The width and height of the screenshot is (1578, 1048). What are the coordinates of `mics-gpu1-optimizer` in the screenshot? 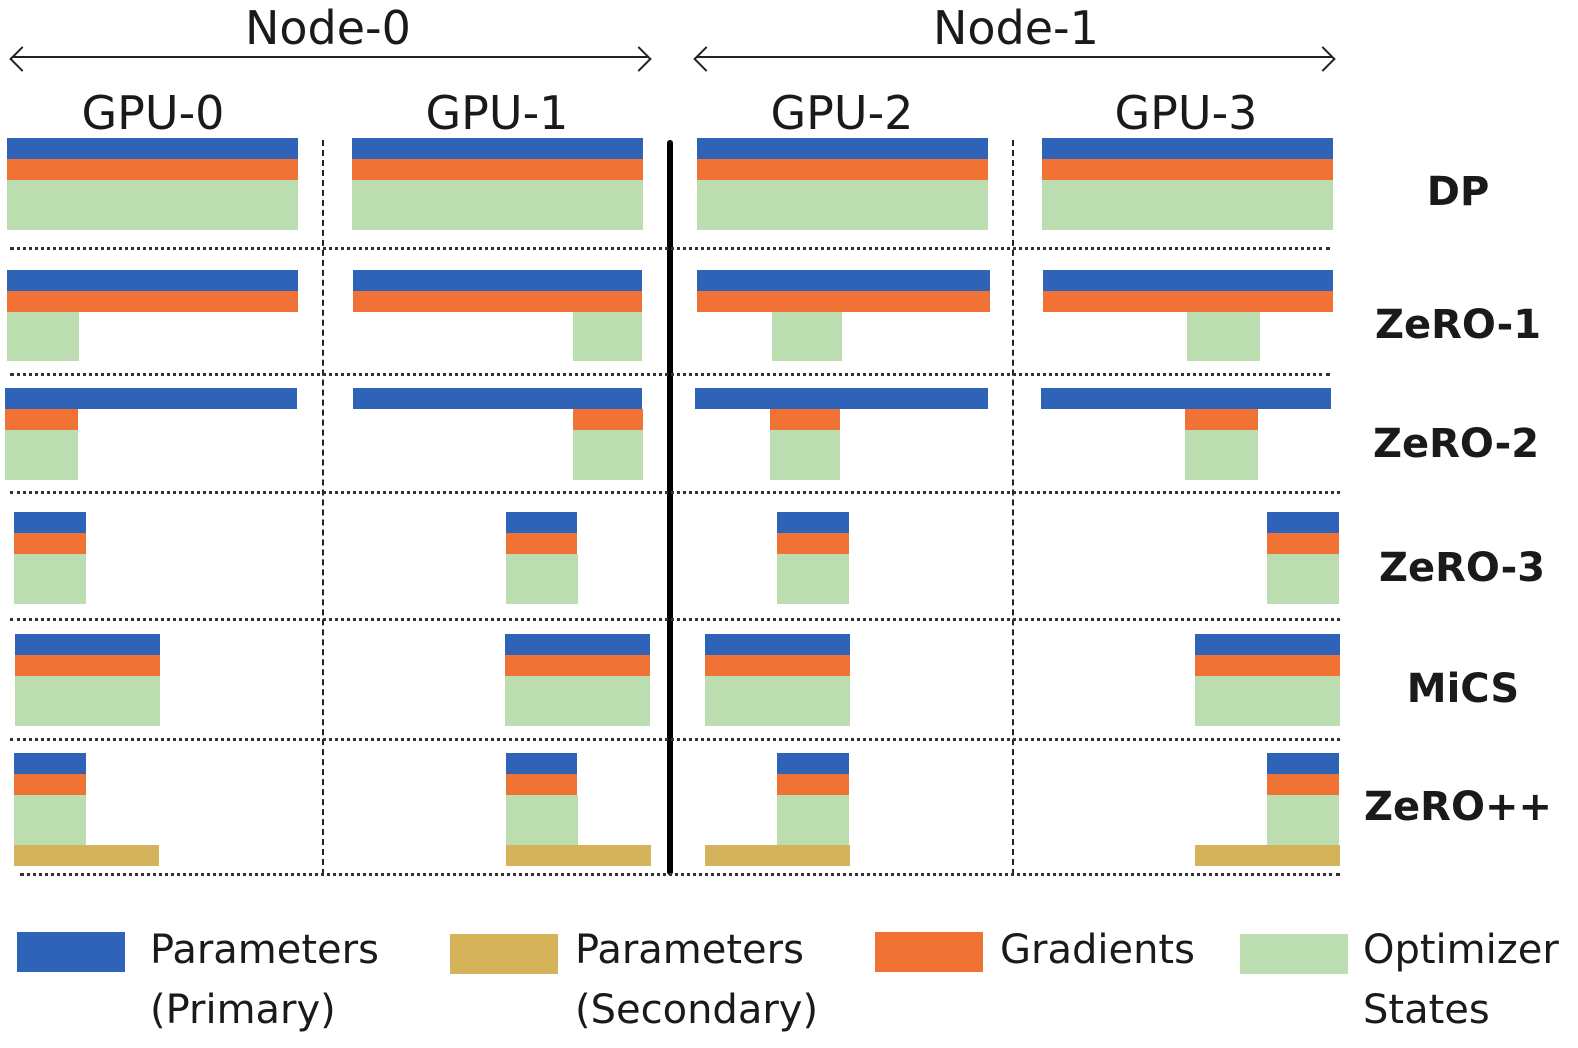 It's located at (577, 701).